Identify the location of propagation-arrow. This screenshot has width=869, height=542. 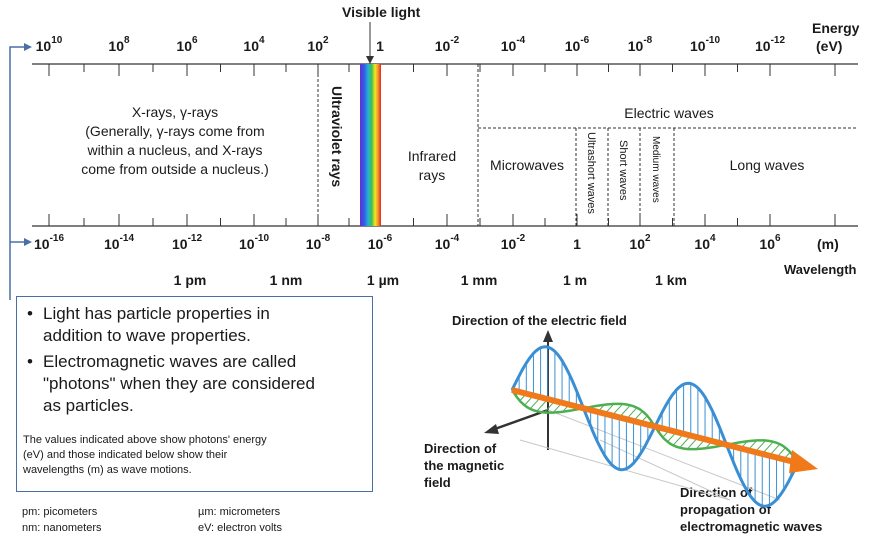
(655, 426).